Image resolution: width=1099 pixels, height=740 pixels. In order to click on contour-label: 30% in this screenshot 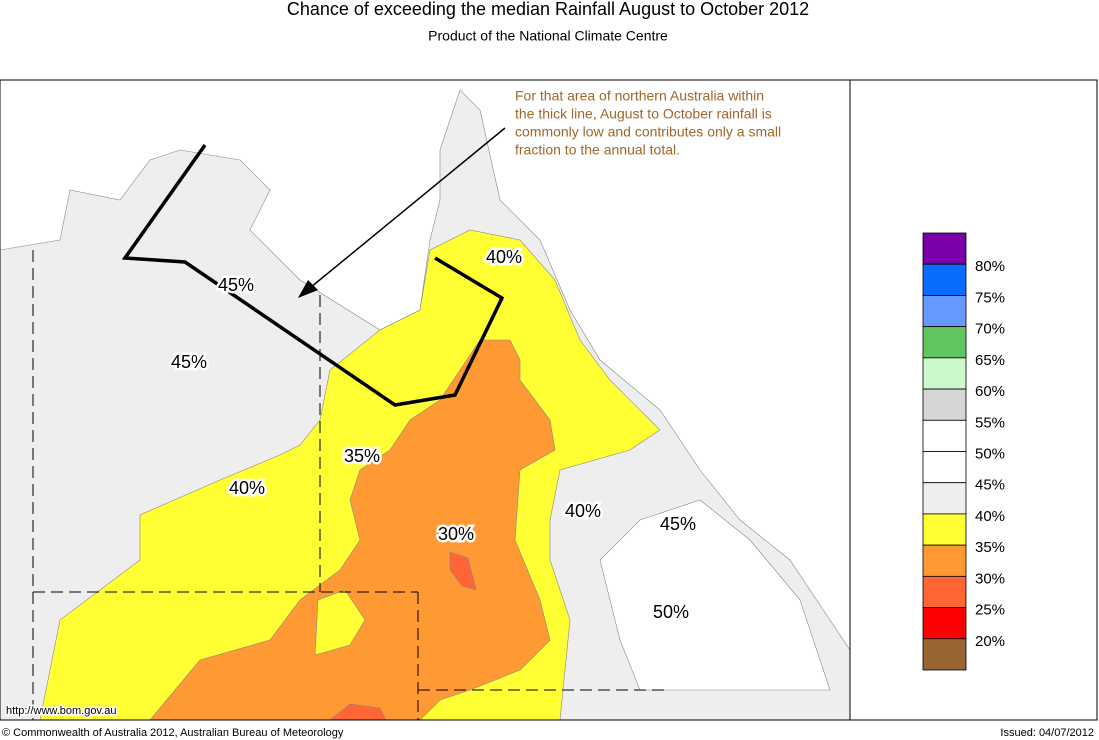, I will do `click(456, 534)`.